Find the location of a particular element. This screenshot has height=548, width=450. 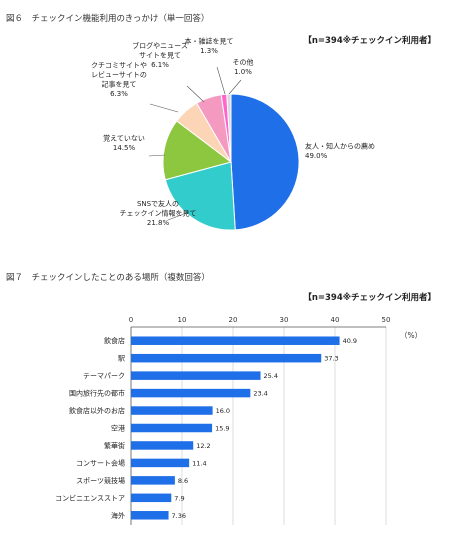

bar-value-label: 11.4 is located at coordinates (199, 463).